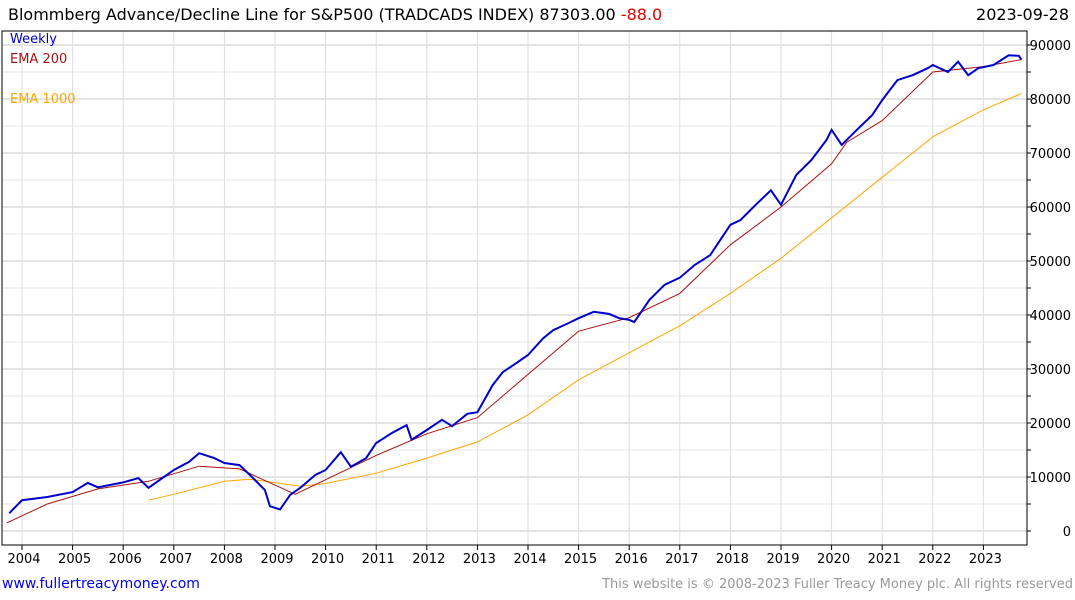  What do you see at coordinates (934, 559) in the screenshot?
I see `x-tick-label: 2022` at bounding box center [934, 559].